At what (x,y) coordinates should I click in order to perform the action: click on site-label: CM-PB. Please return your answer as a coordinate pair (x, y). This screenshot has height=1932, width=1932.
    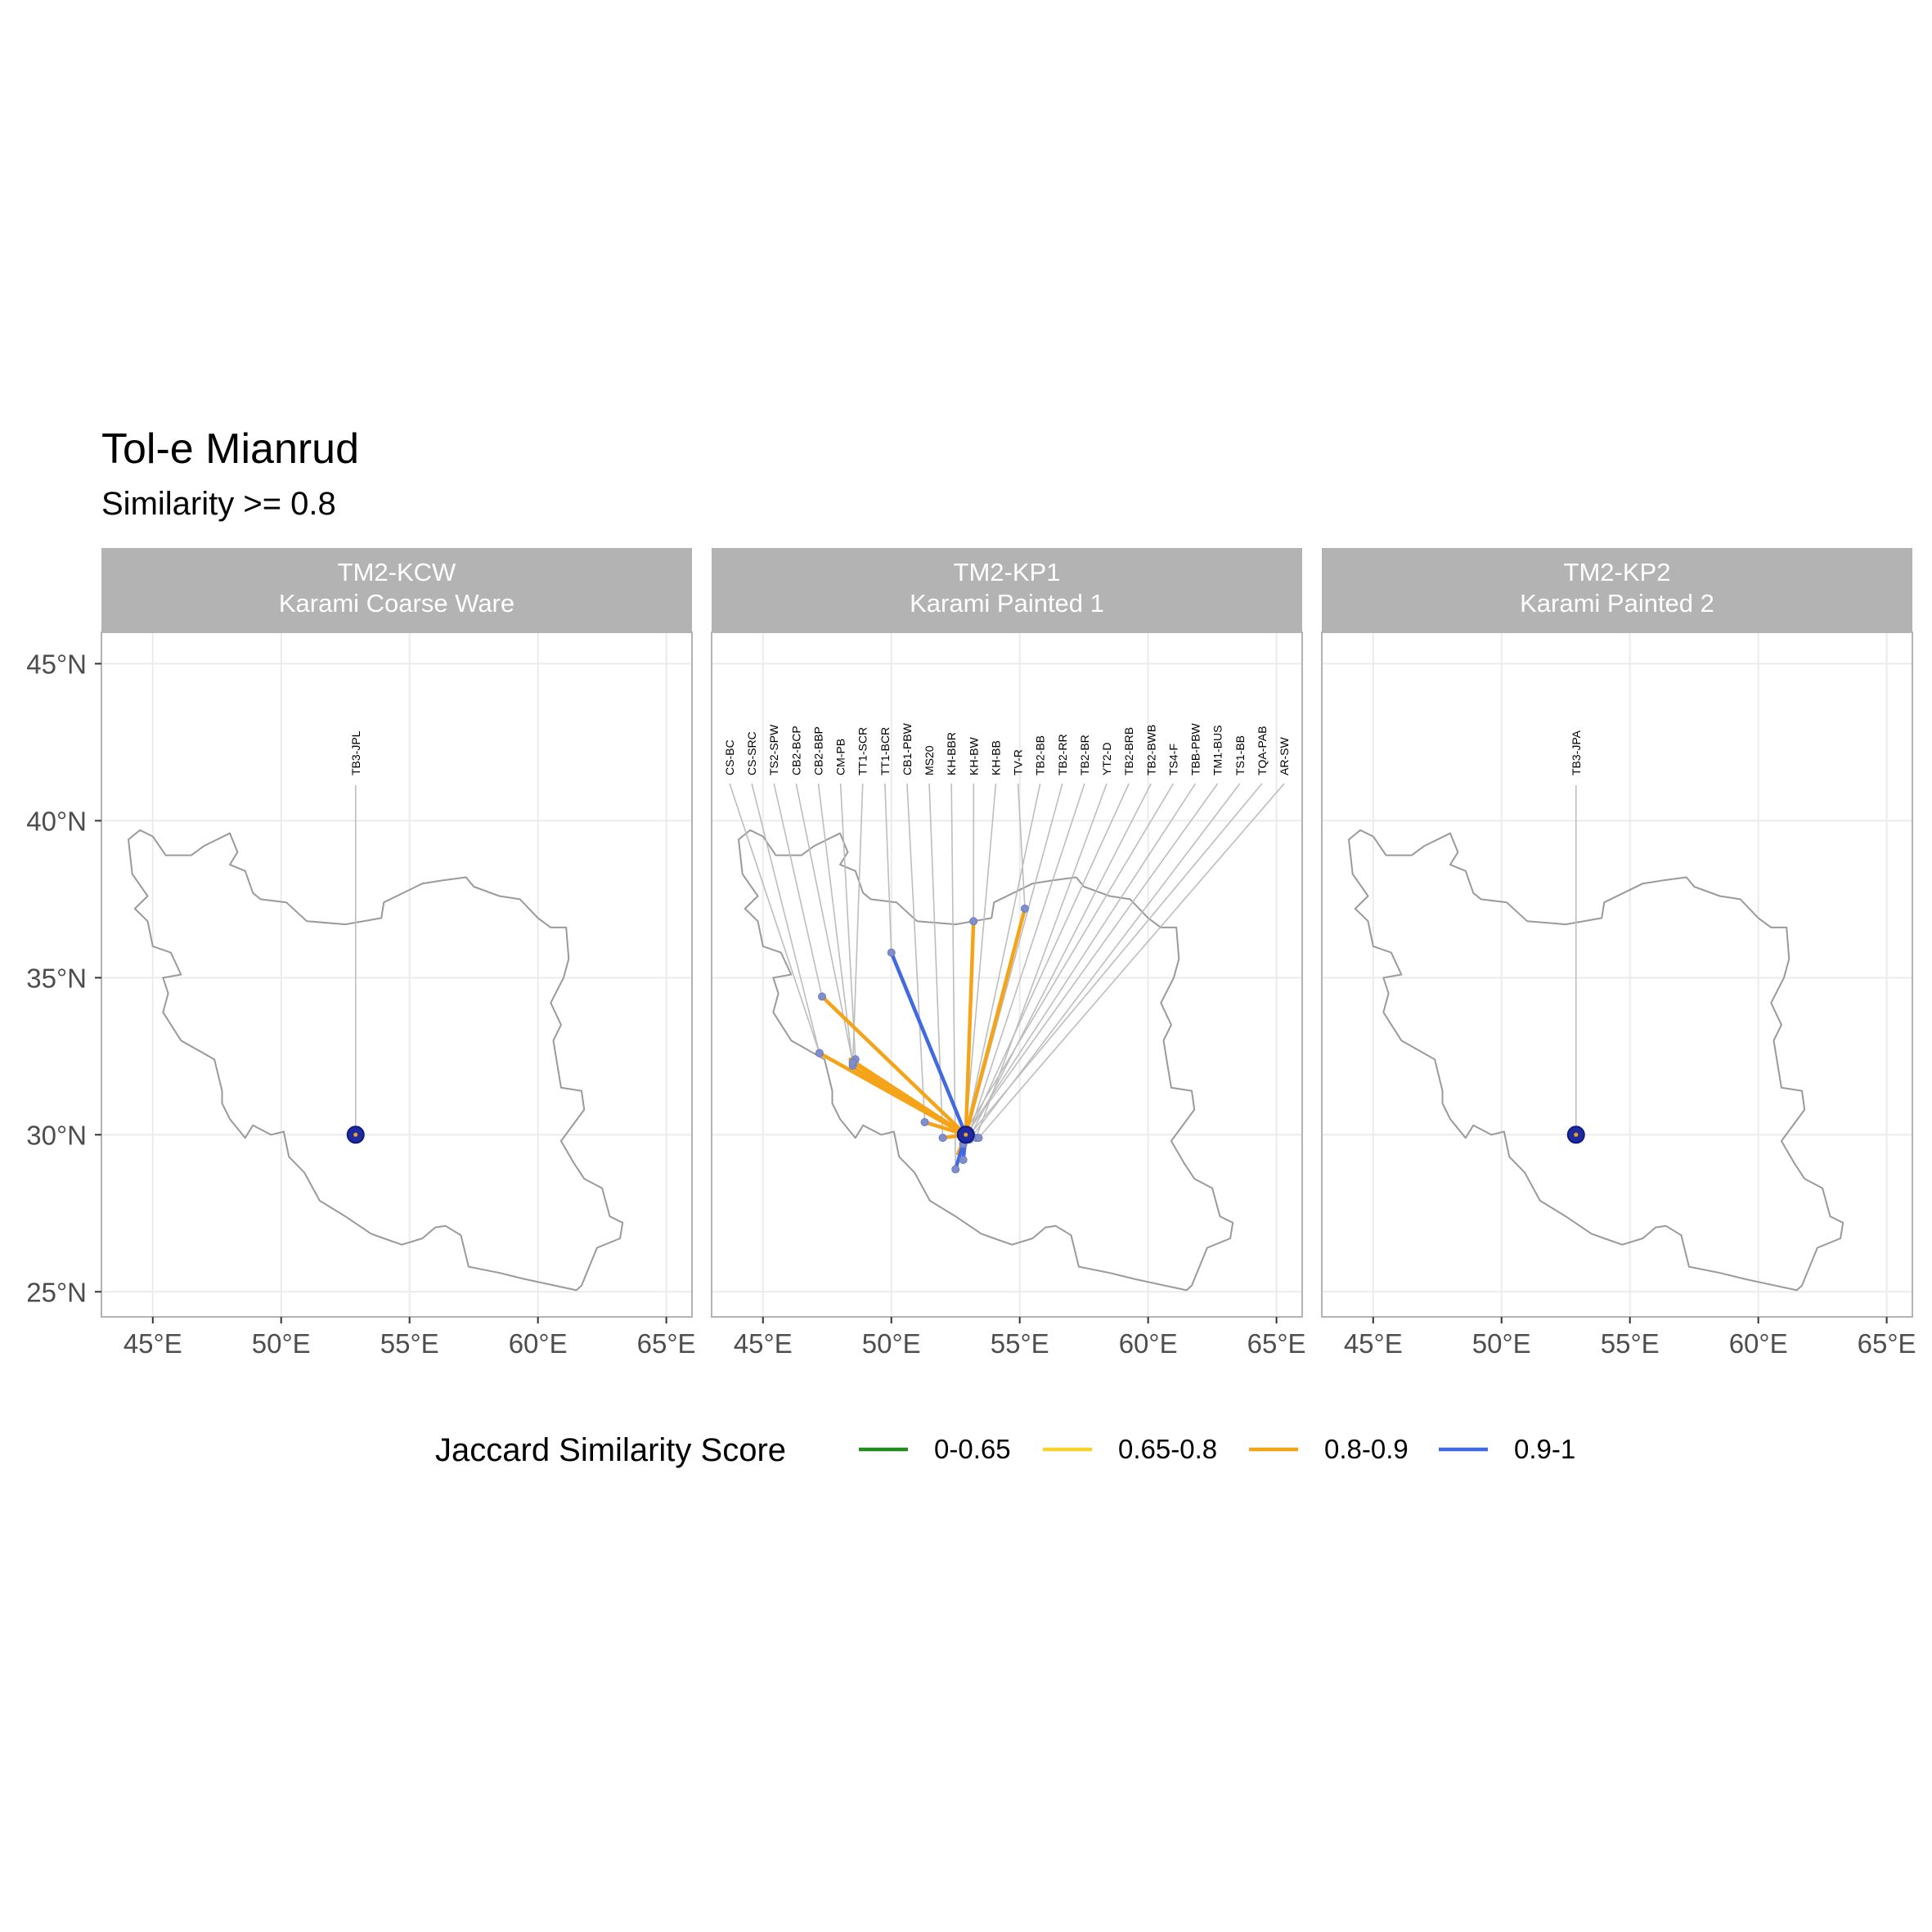
    Looking at the image, I should click on (841, 757).